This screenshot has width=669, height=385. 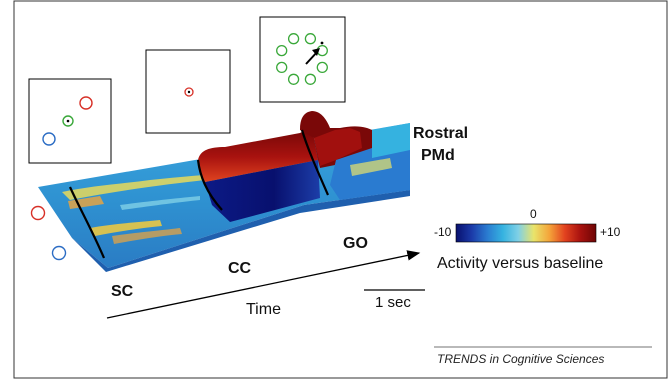 I want to click on red-target-circle, so click(x=86, y=103).